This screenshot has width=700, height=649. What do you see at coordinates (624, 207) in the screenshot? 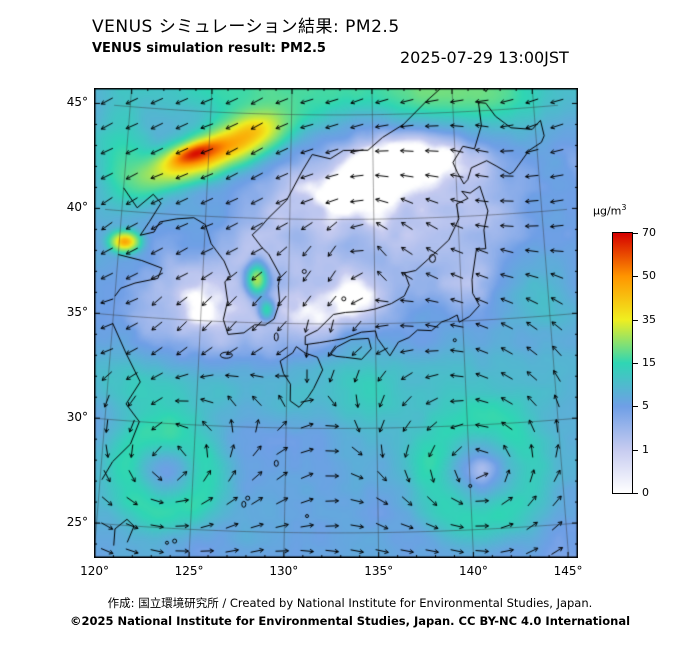
I see `unit-exponent: 3` at bounding box center [624, 207].